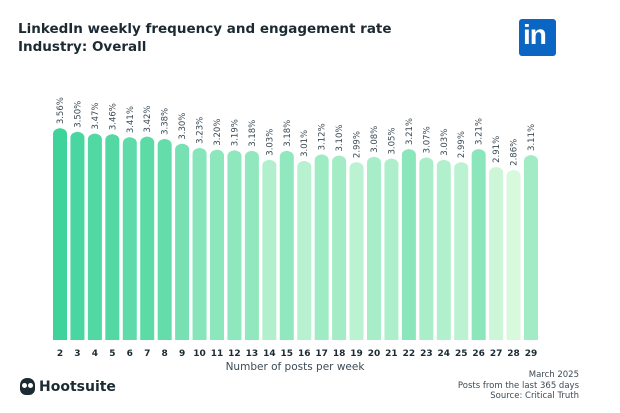 This screenshot has width=620, height=413. I want to click on x-tick-label: 18, so click(339, 354).